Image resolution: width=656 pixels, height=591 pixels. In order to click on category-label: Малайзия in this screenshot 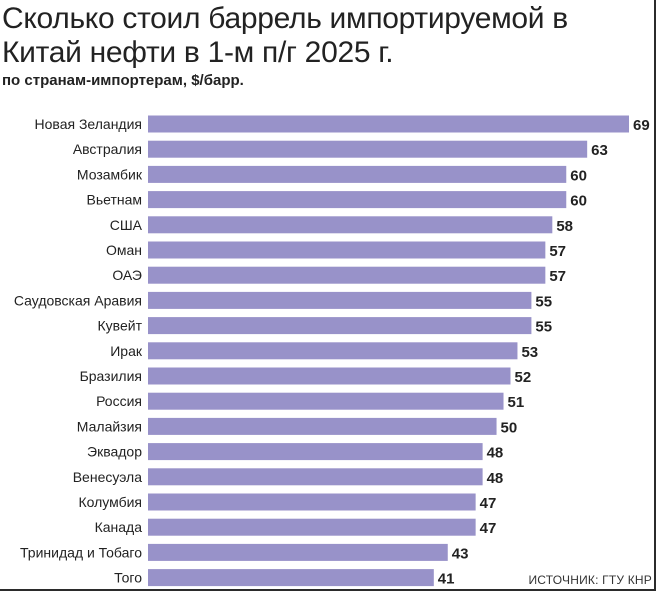, I will do `click(109, 426)`.